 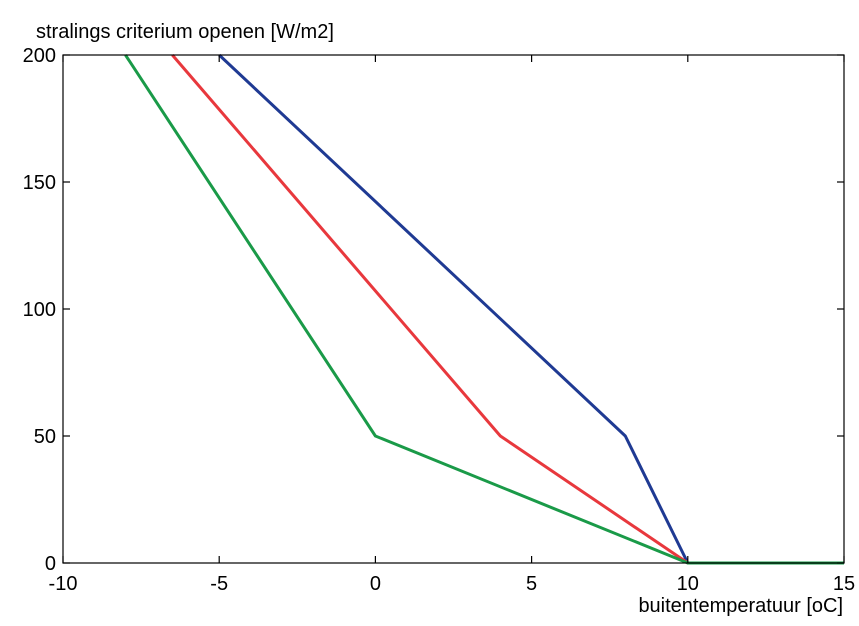 What do you see at coordinates (39, 310) in the screenshot?
I see `y-tick-label: 100` at bounding box center [39, 310].